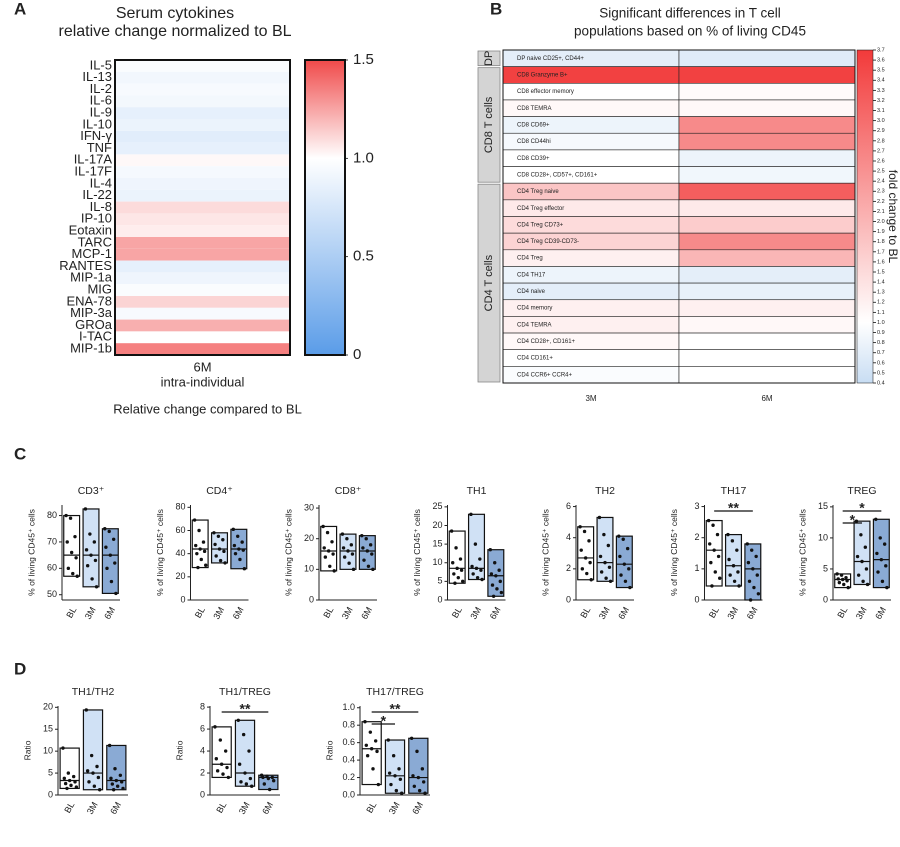  What do you see at coordinates (585, 612) in the screenshot?
I see `x-tick-label: BL` at bounding box center [585, 612].